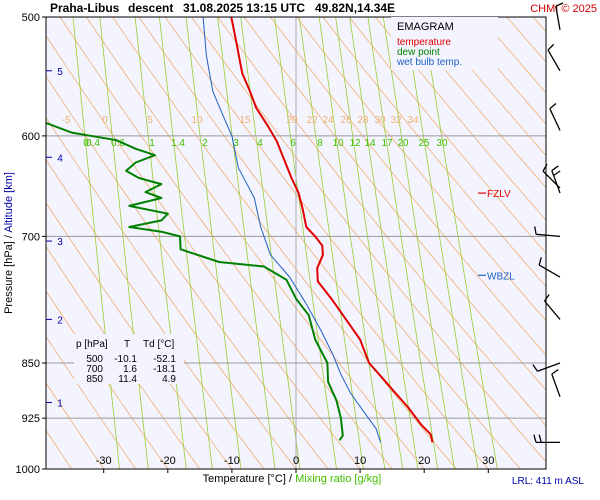 The width and height of the screenshot is (600, 500). What do you see at coordinates (236, 143) in the screenshot?
I see `mixing-ratio-label: 3` at bounding box center [236, 143].